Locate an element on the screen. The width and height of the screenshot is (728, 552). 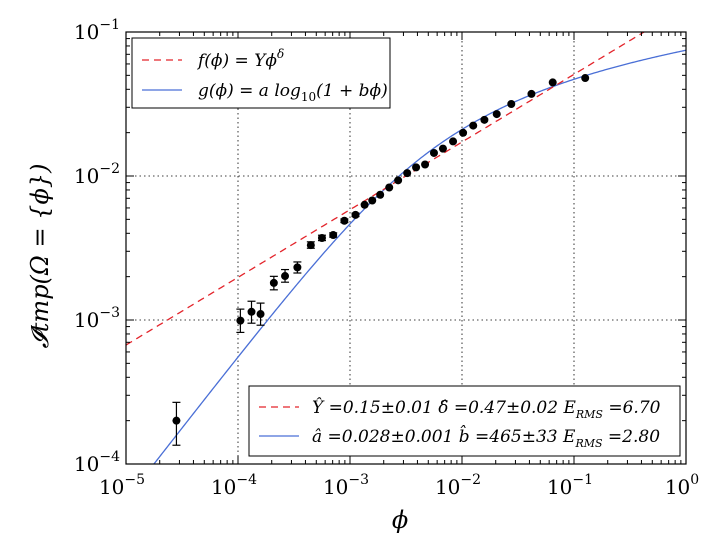
y-tick-exponent: −1 is located at coordinates (109, 25).